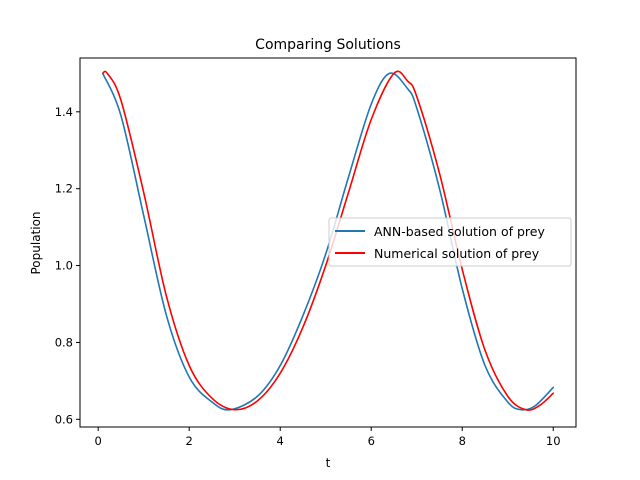  I want to click on y-tick-label: 1.2, so click(64, 189).